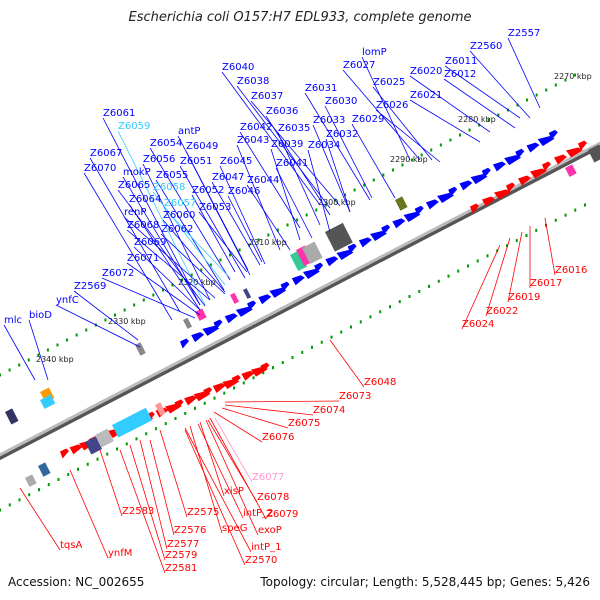  Describe the element at coordinates (292, 163) in the screenshot. I see `gene-label-forward: Z6041` at that location.